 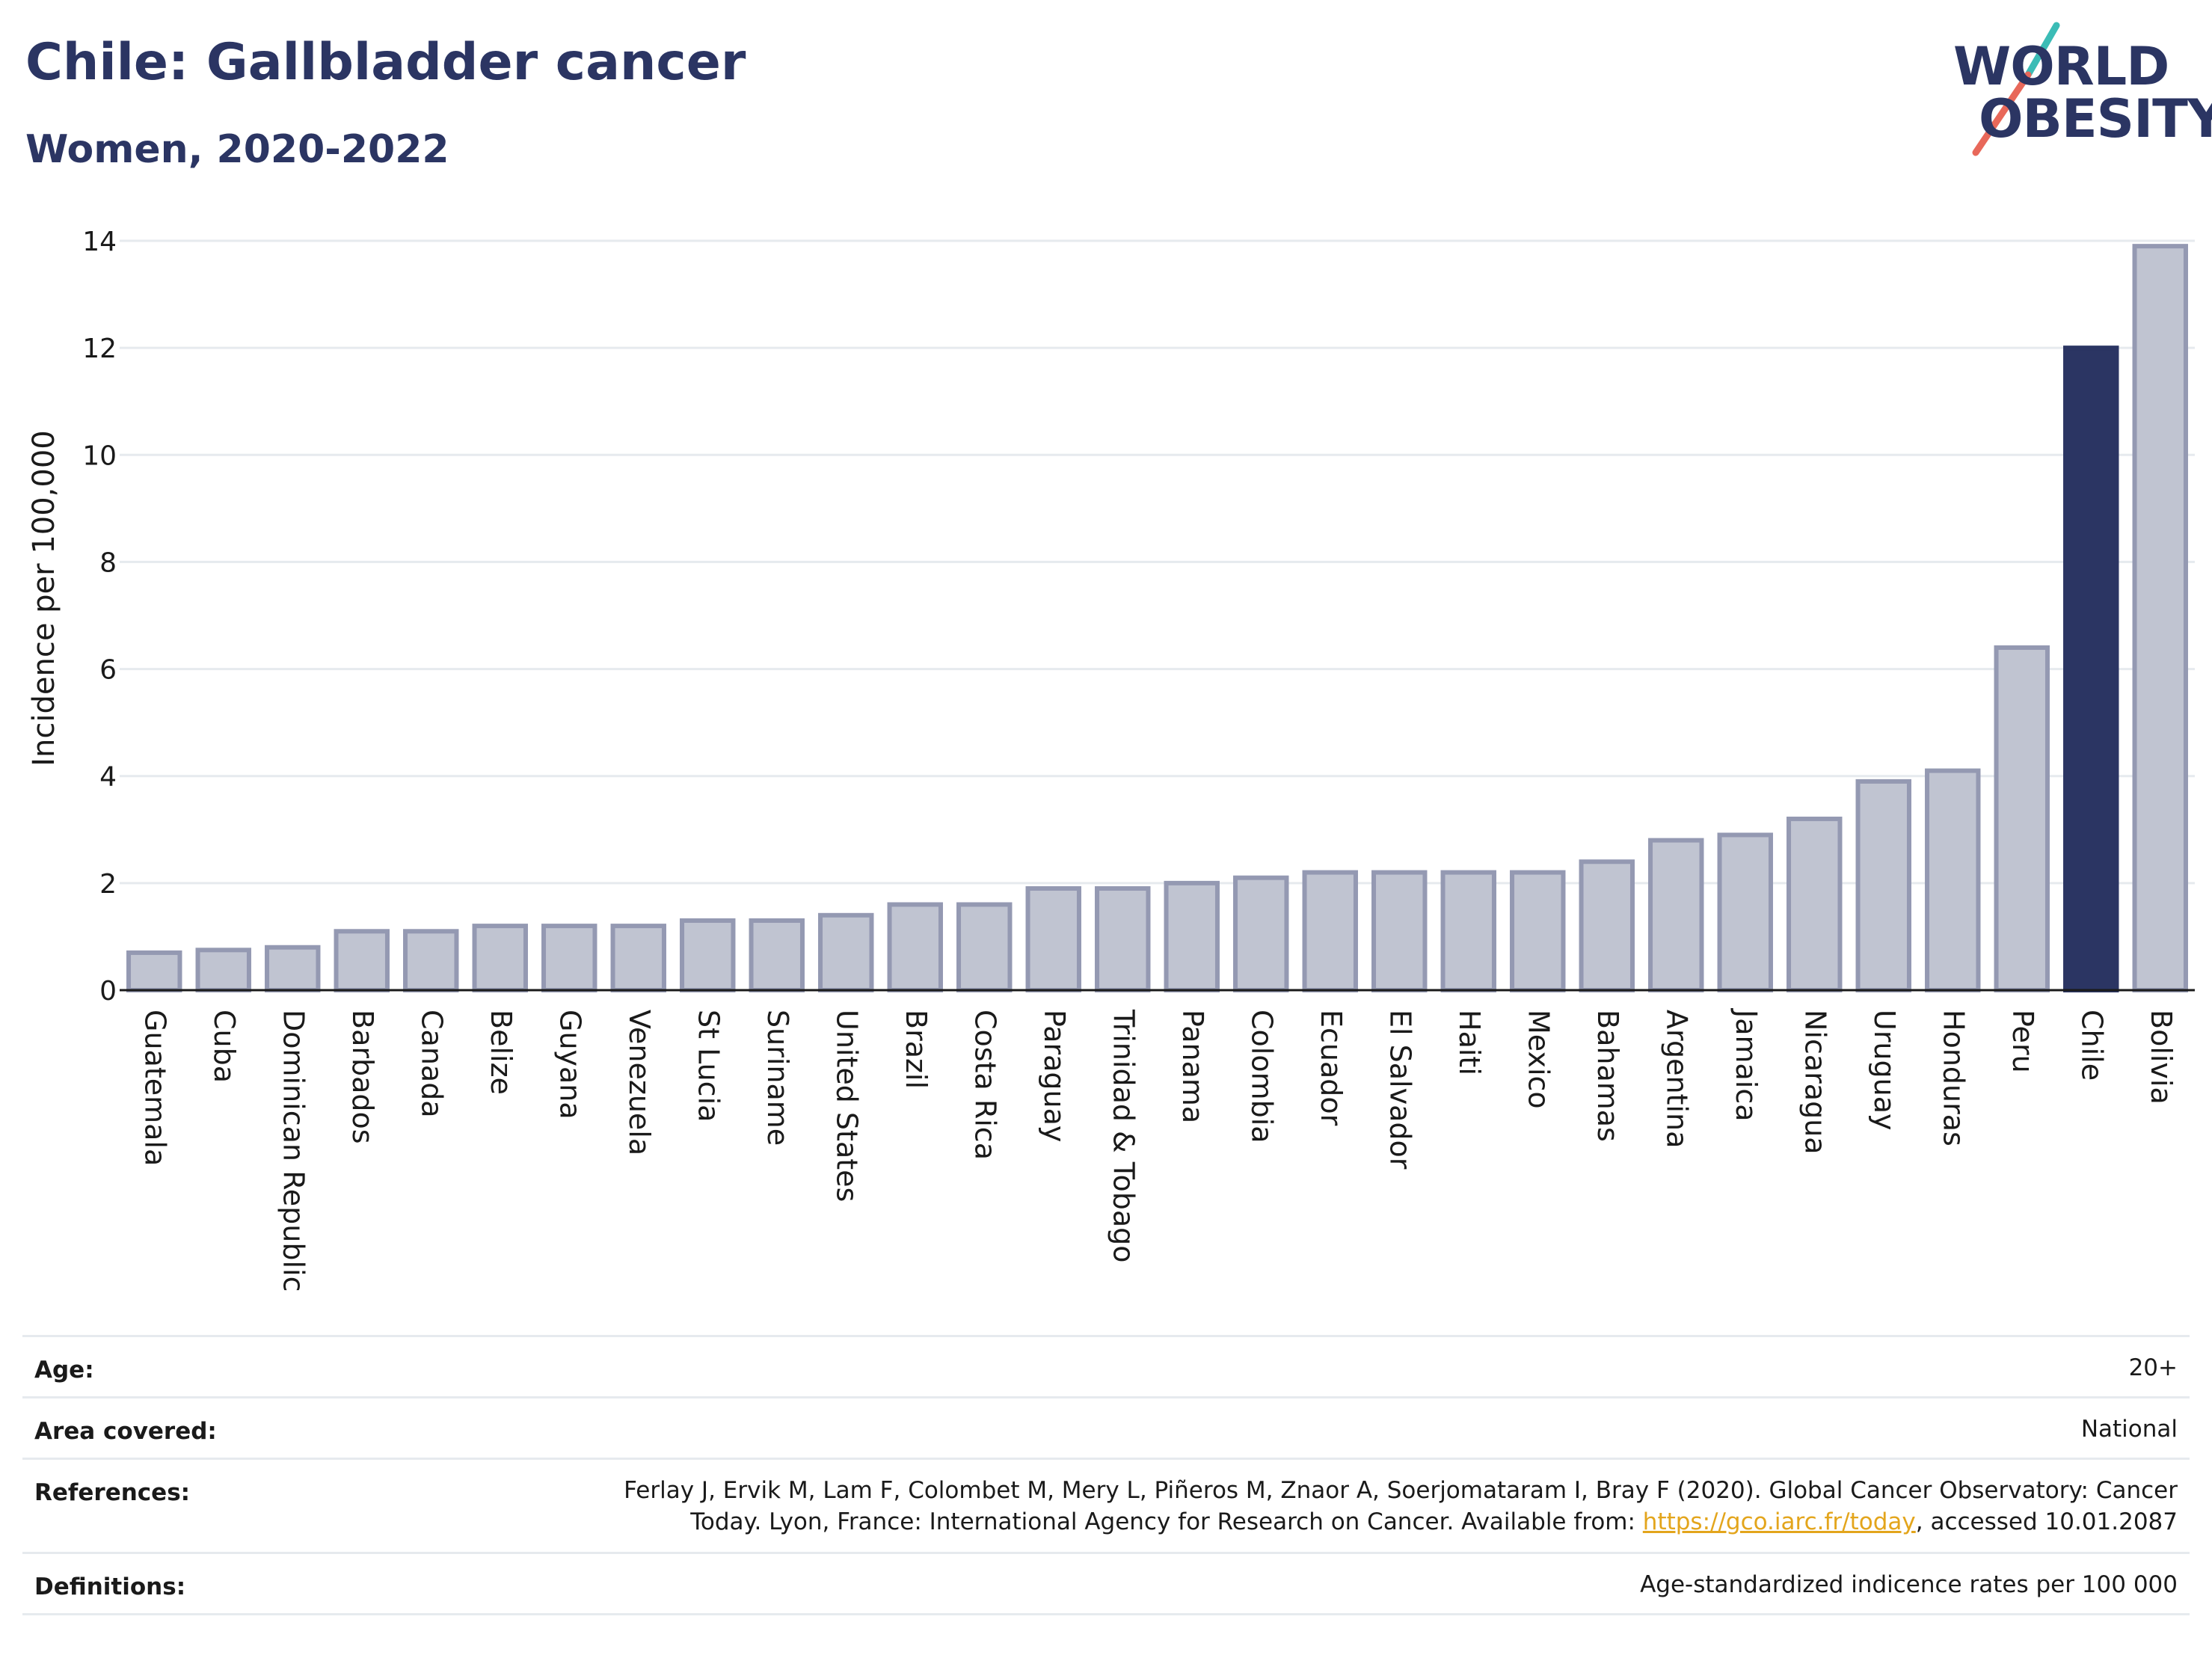 I want to click on world-obesity-logo: WORLD OBESITY, so click(x=2078, y=92).